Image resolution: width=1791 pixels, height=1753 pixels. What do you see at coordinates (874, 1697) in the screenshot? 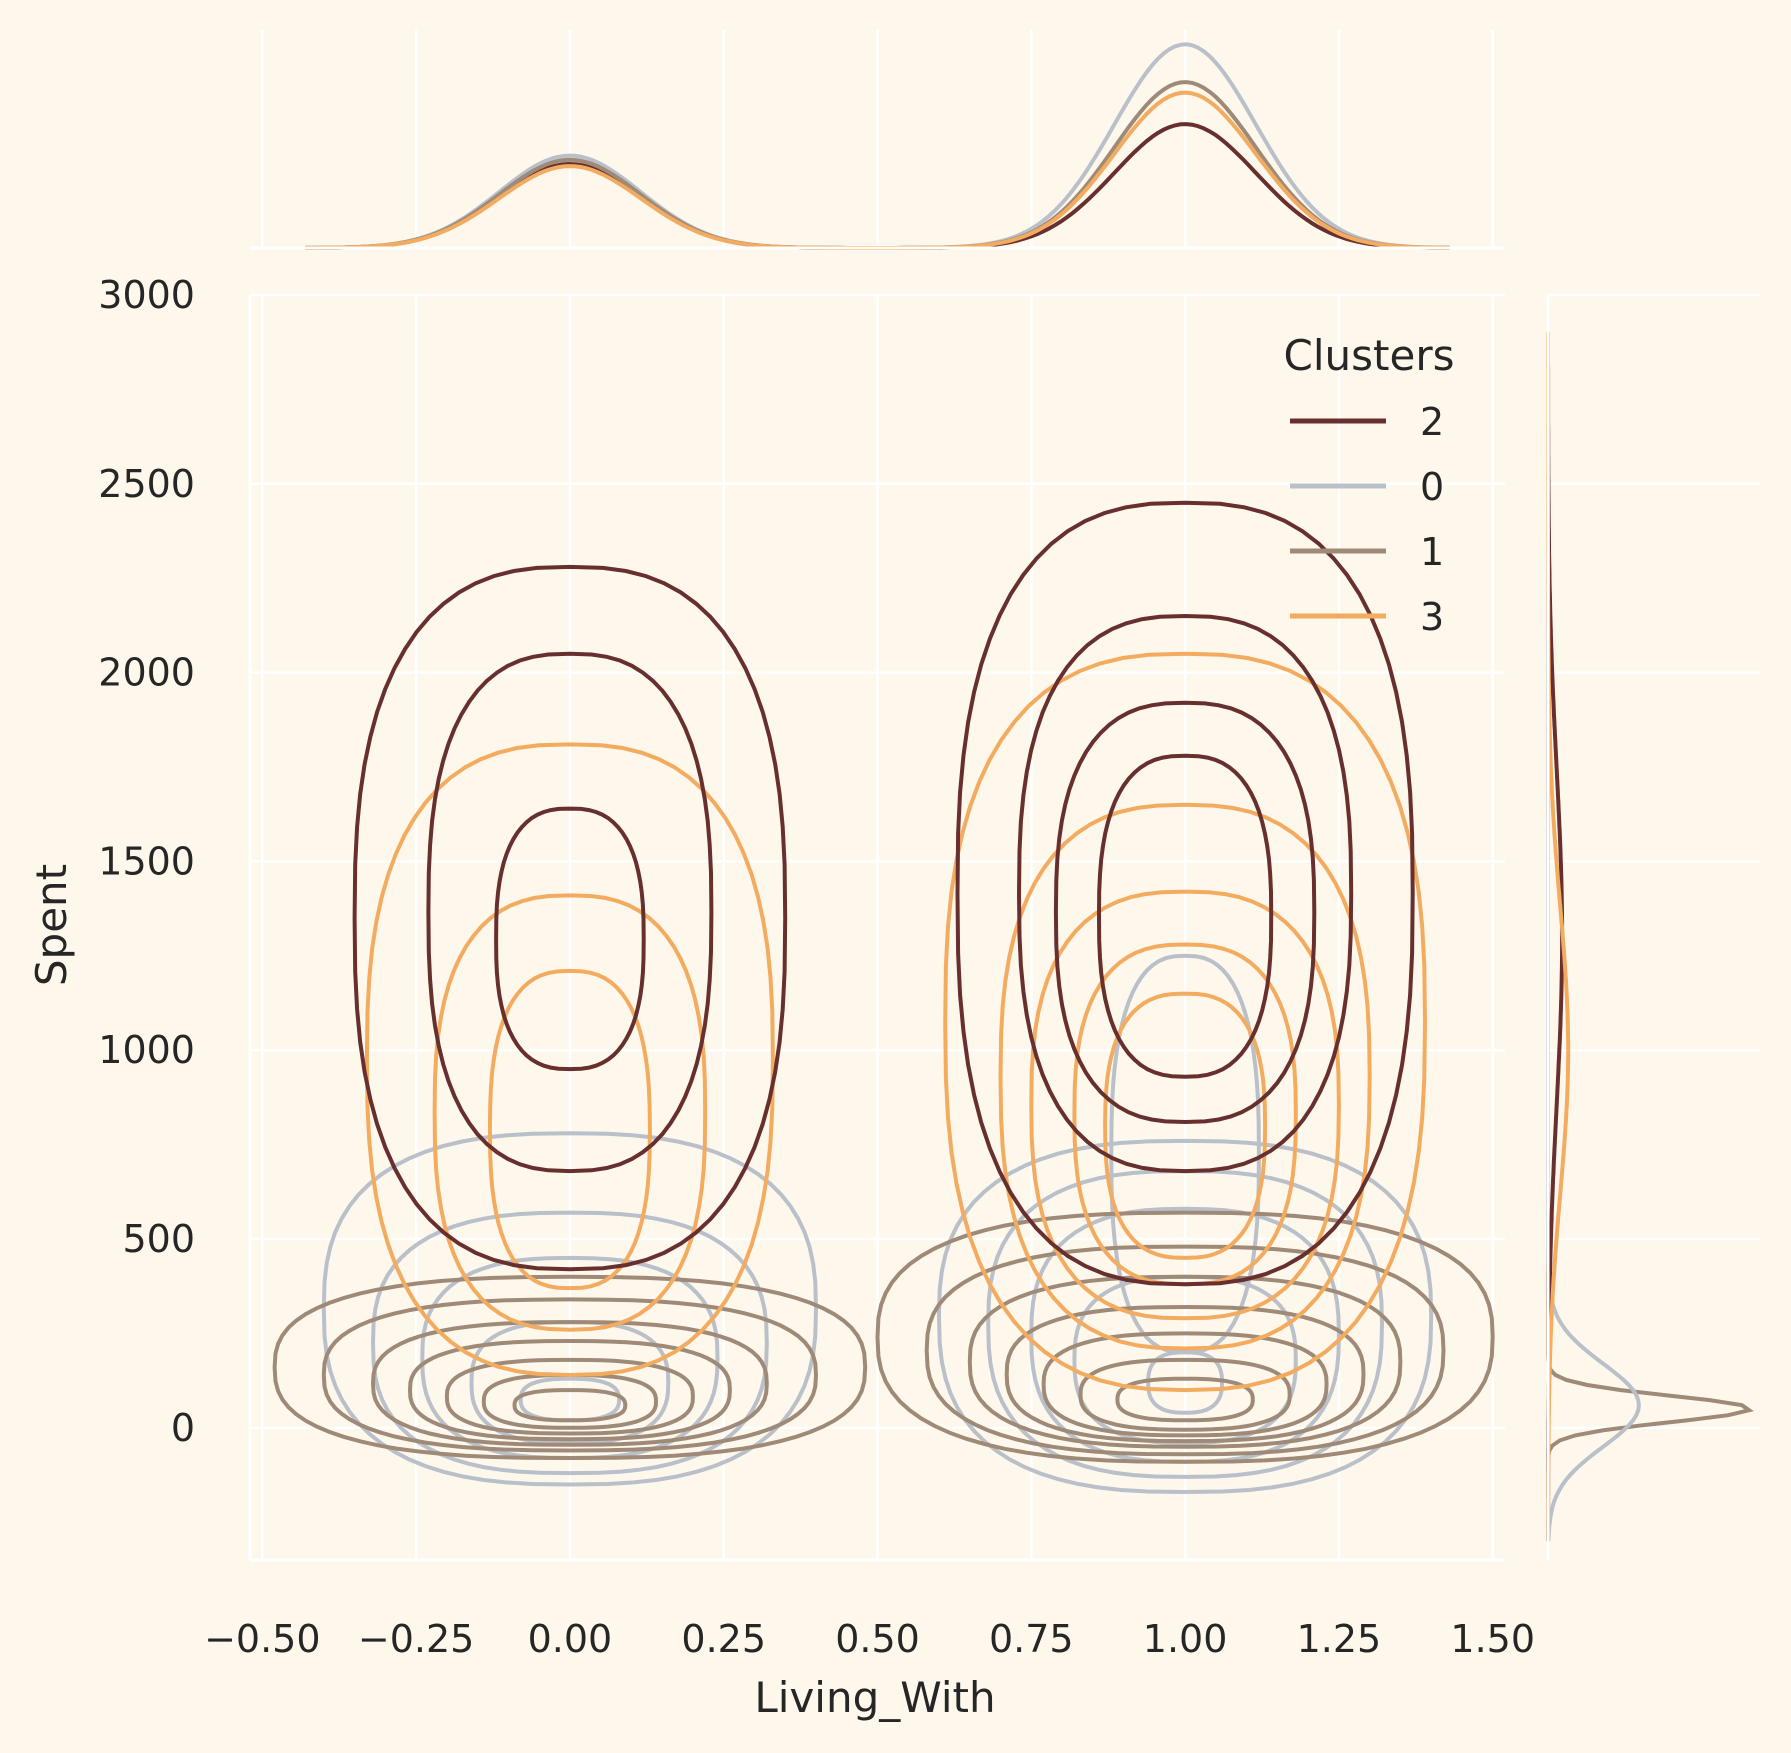
I see `x-axis-label: Living_With` at bounding box center [874, 1697].